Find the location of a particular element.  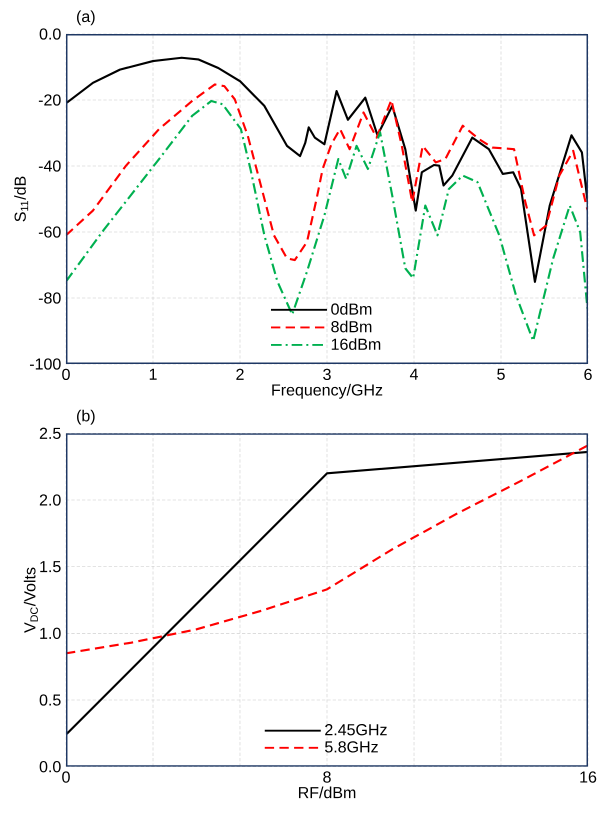

y-tick-label: 2.0 is located at coordinates (50, 500).